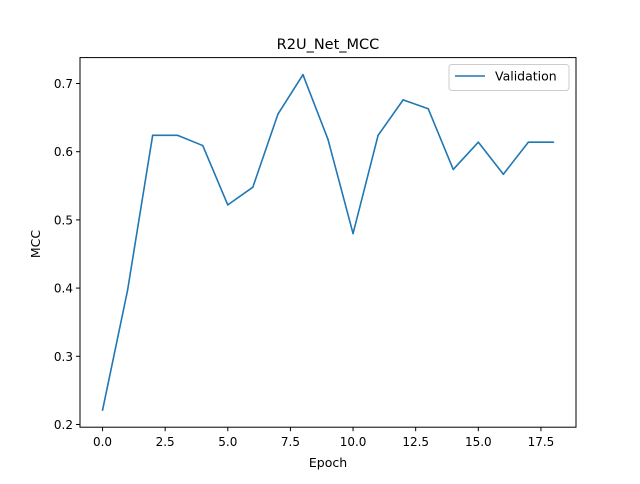 This screenshot has height=484, width=640. I want to click on x-tick-label: 7.5, so click(290, 442).